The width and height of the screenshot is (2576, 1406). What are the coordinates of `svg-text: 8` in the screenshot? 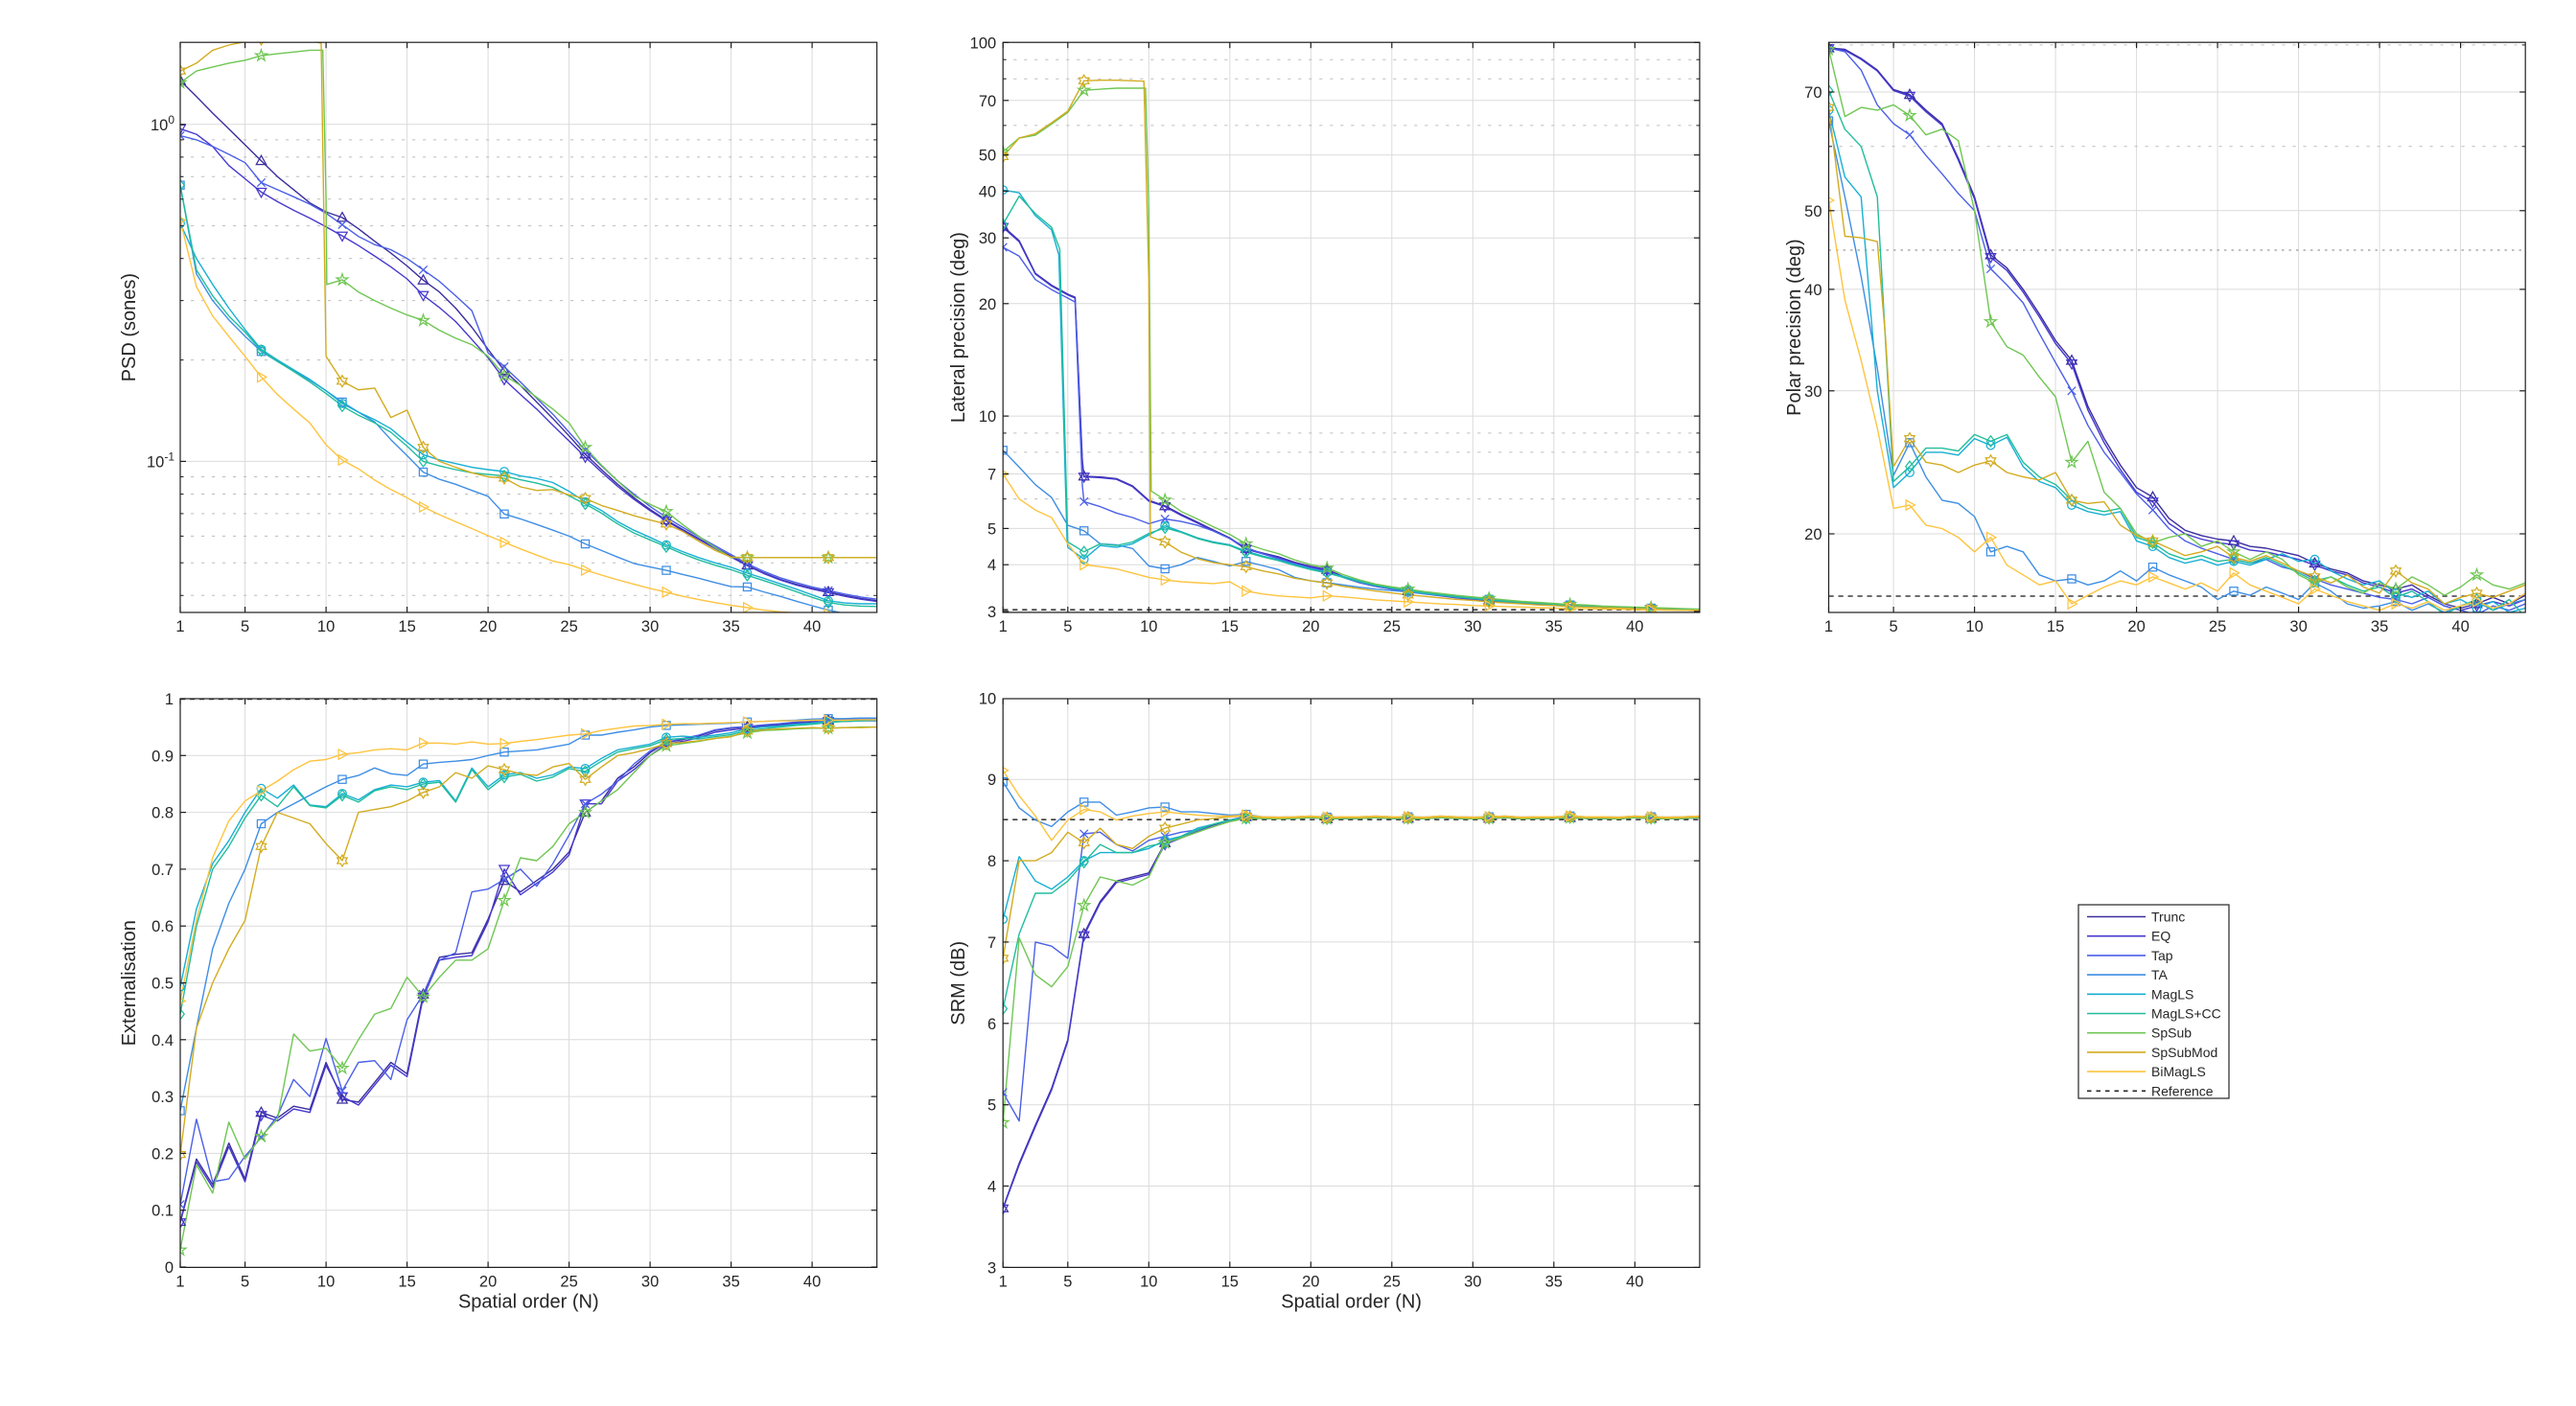 It's located at (992, 861).